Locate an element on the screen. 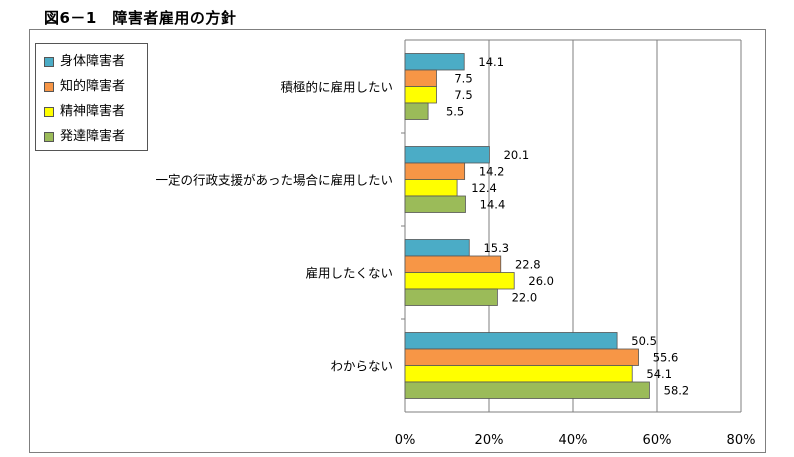  value-label-4-series-4: 58.2 is located at coordinates (677, 390).